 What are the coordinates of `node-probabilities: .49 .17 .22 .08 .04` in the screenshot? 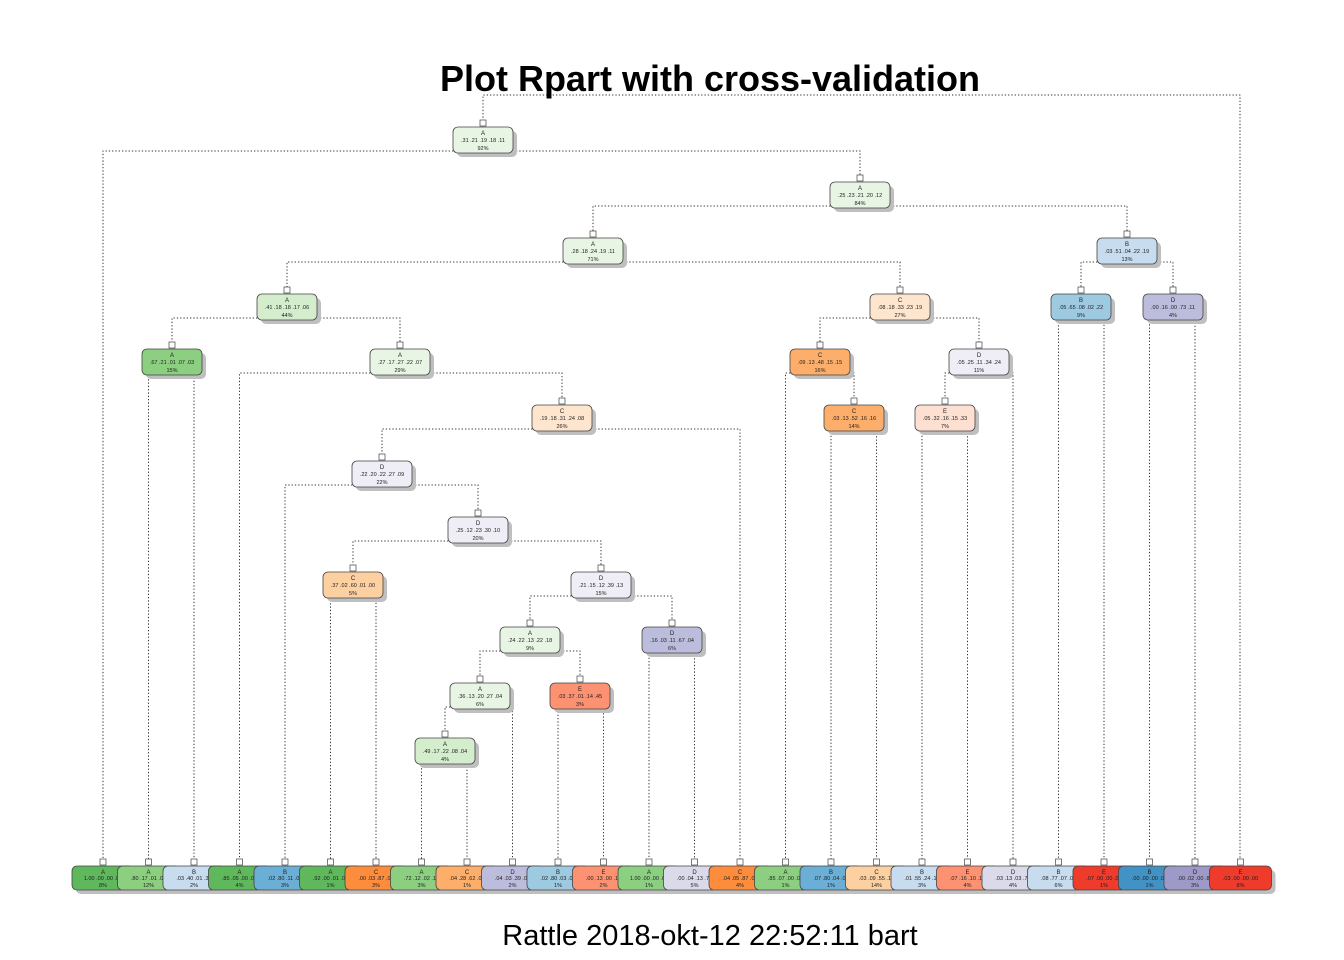 It's located at (445, 752).